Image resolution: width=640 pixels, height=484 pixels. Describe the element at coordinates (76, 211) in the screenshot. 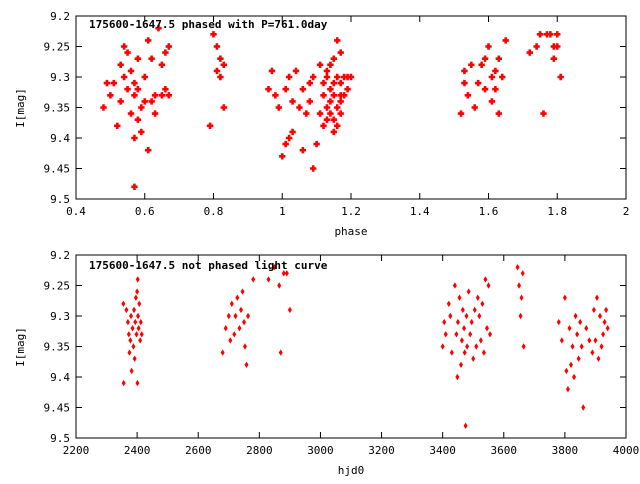

I see `x-tick-label: 0.4` at that location.